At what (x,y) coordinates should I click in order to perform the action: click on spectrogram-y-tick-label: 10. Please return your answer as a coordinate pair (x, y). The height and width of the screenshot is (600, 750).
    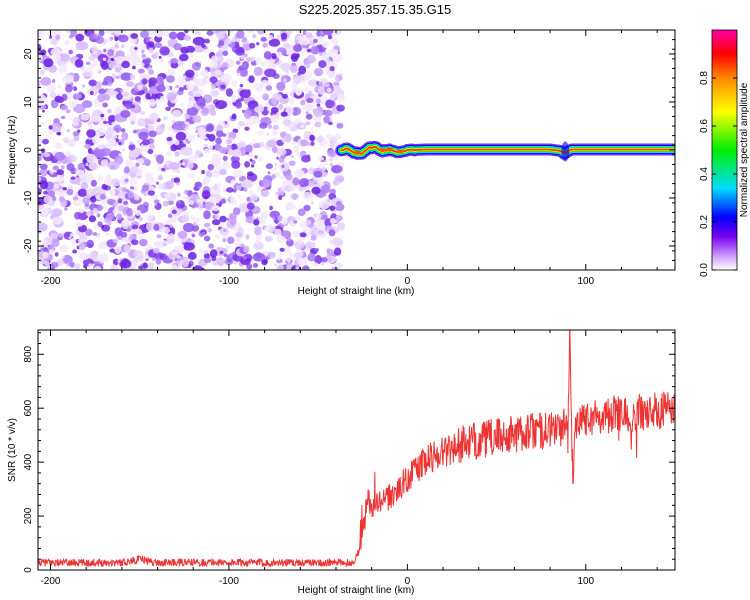
    Looking at the image, I should click on (28, 102).